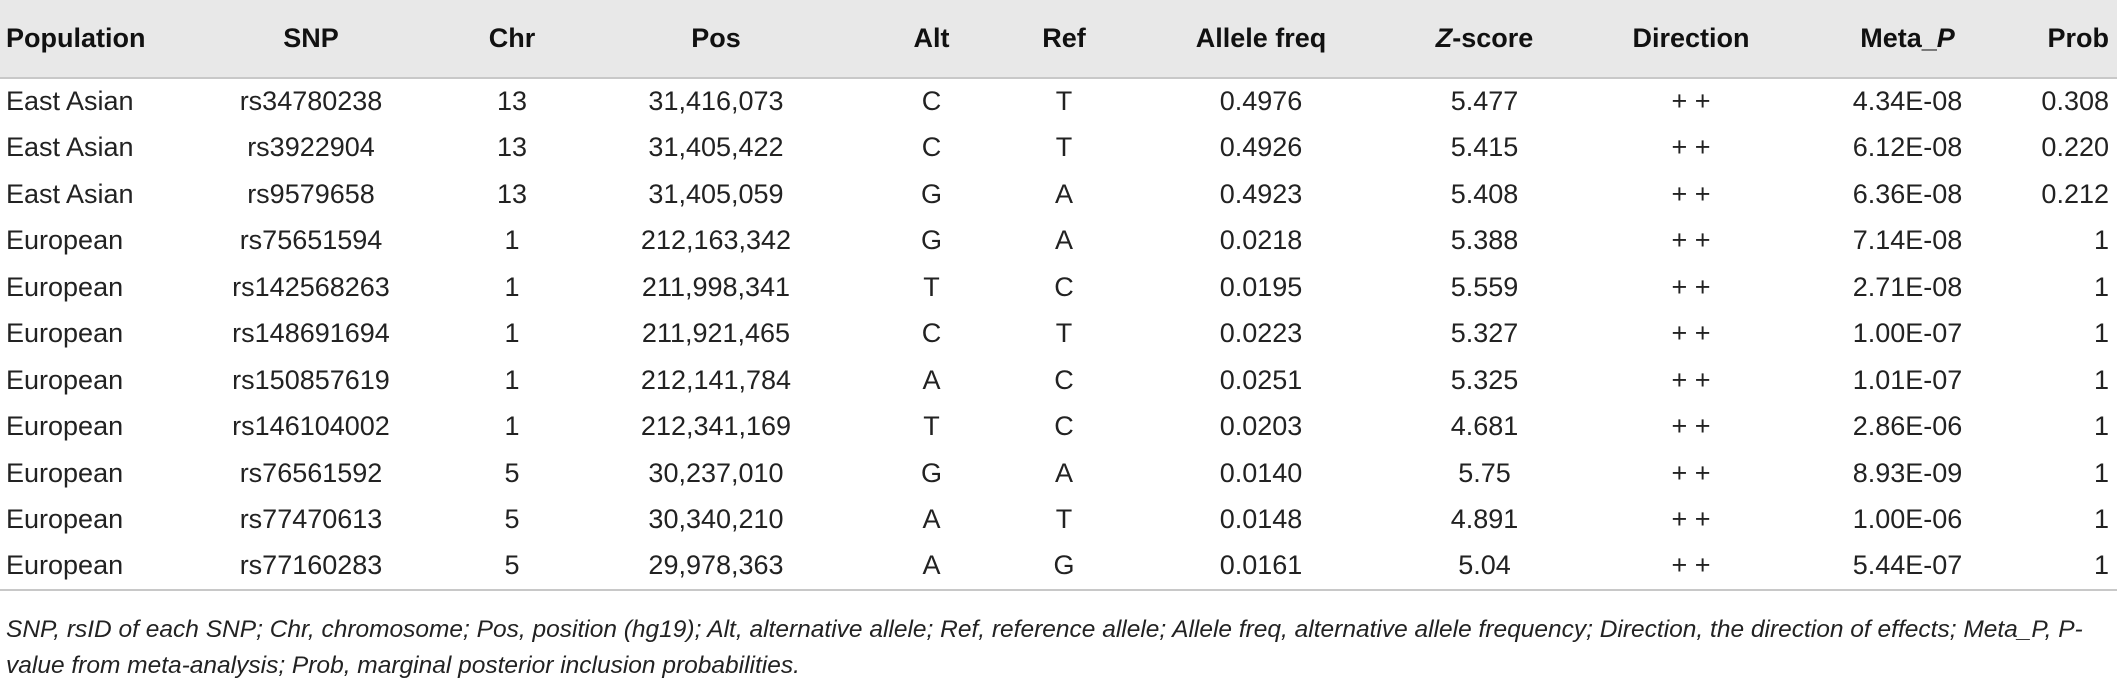 Image resolution: width=2117 pixels, height=690 pixels. Describe the element at coordinates (2075, 193) in the screenshot. I see `cell-prob: 0.212` at that location.